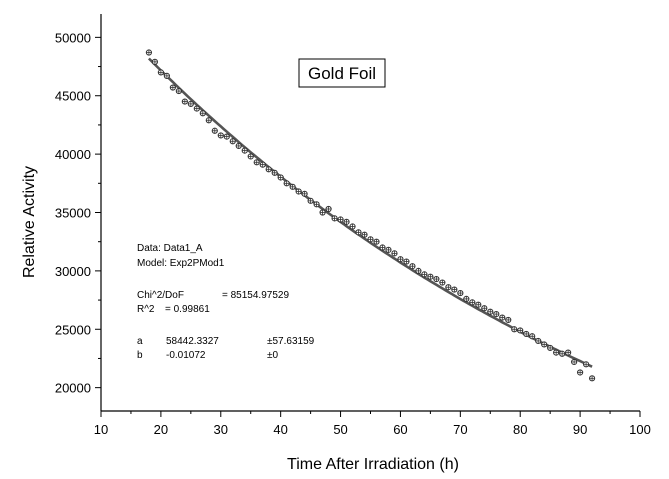 The image size is (669, 479). Describe the element at coordinates (161, 429) in the screenshot. I see `x-tick-label: 20` at that location.